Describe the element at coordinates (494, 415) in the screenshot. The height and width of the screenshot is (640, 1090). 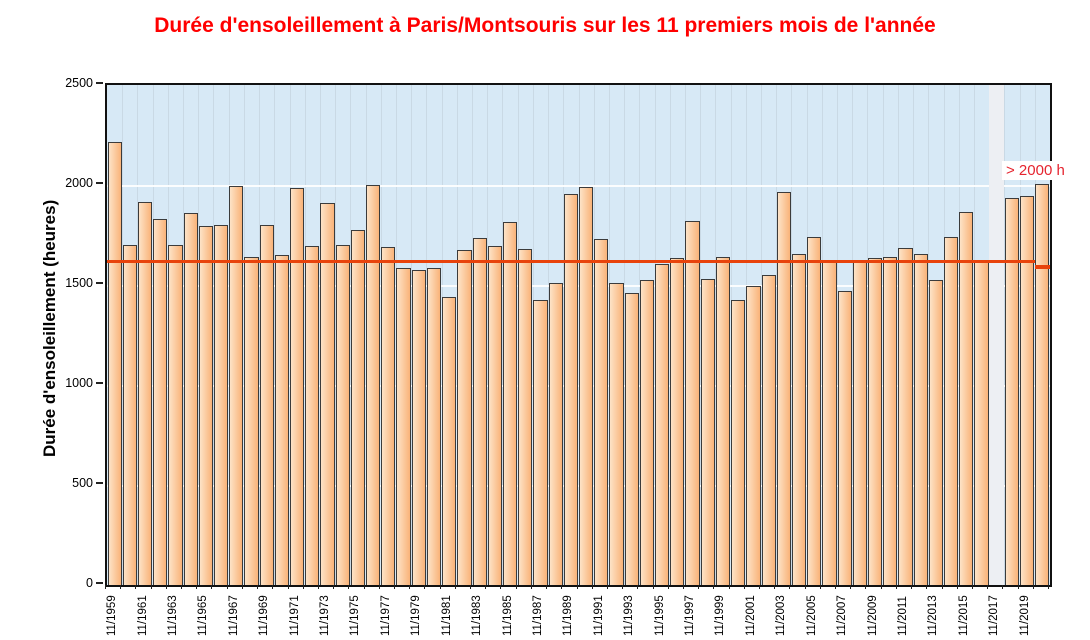
I see `bar-1984` at that location.